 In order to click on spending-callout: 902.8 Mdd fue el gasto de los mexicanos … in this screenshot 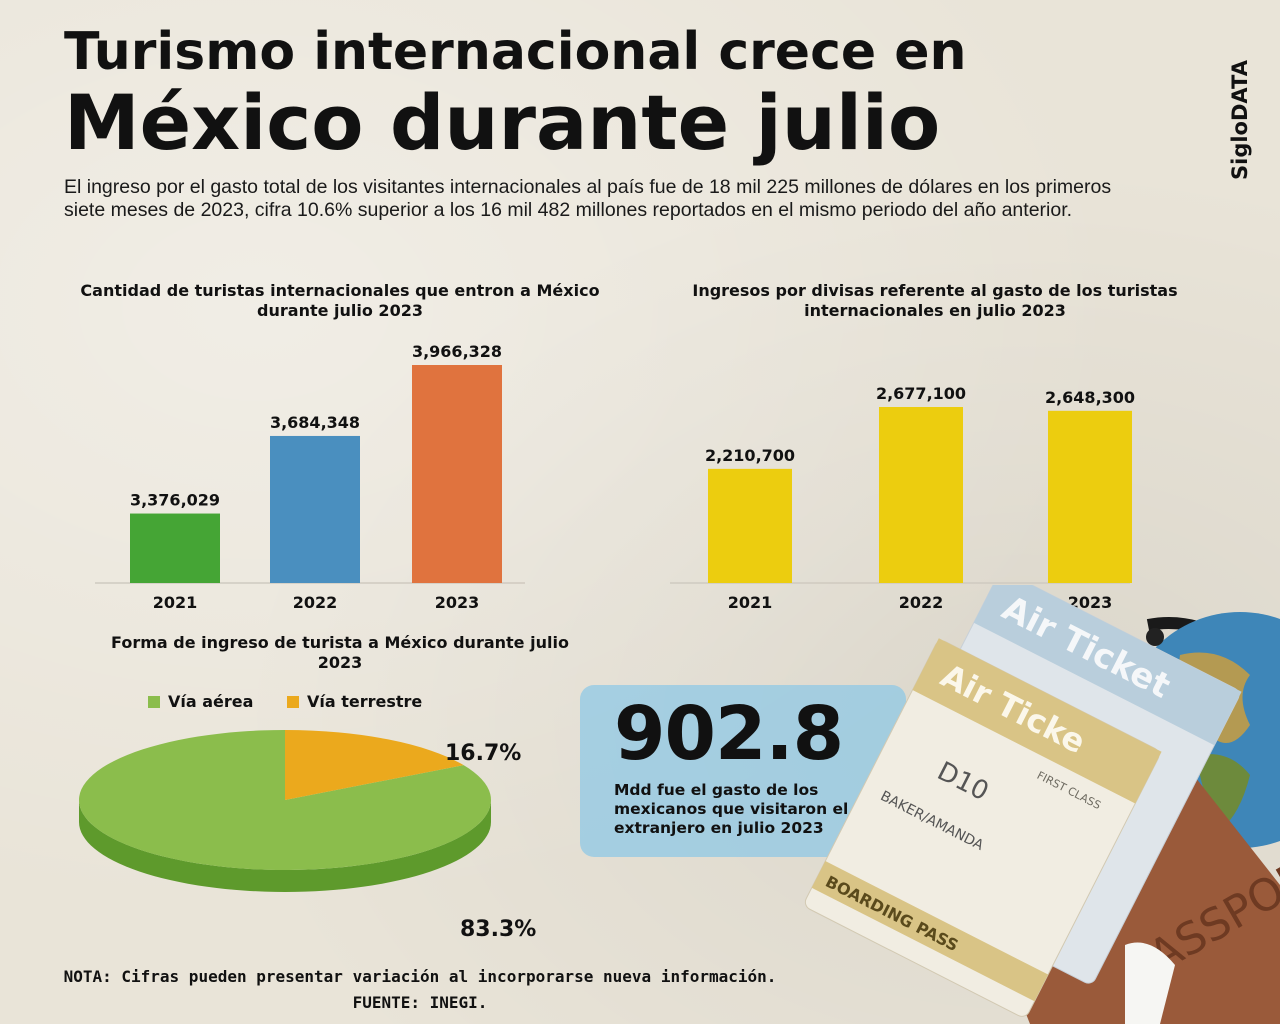, I will do `click(743, 771)`.